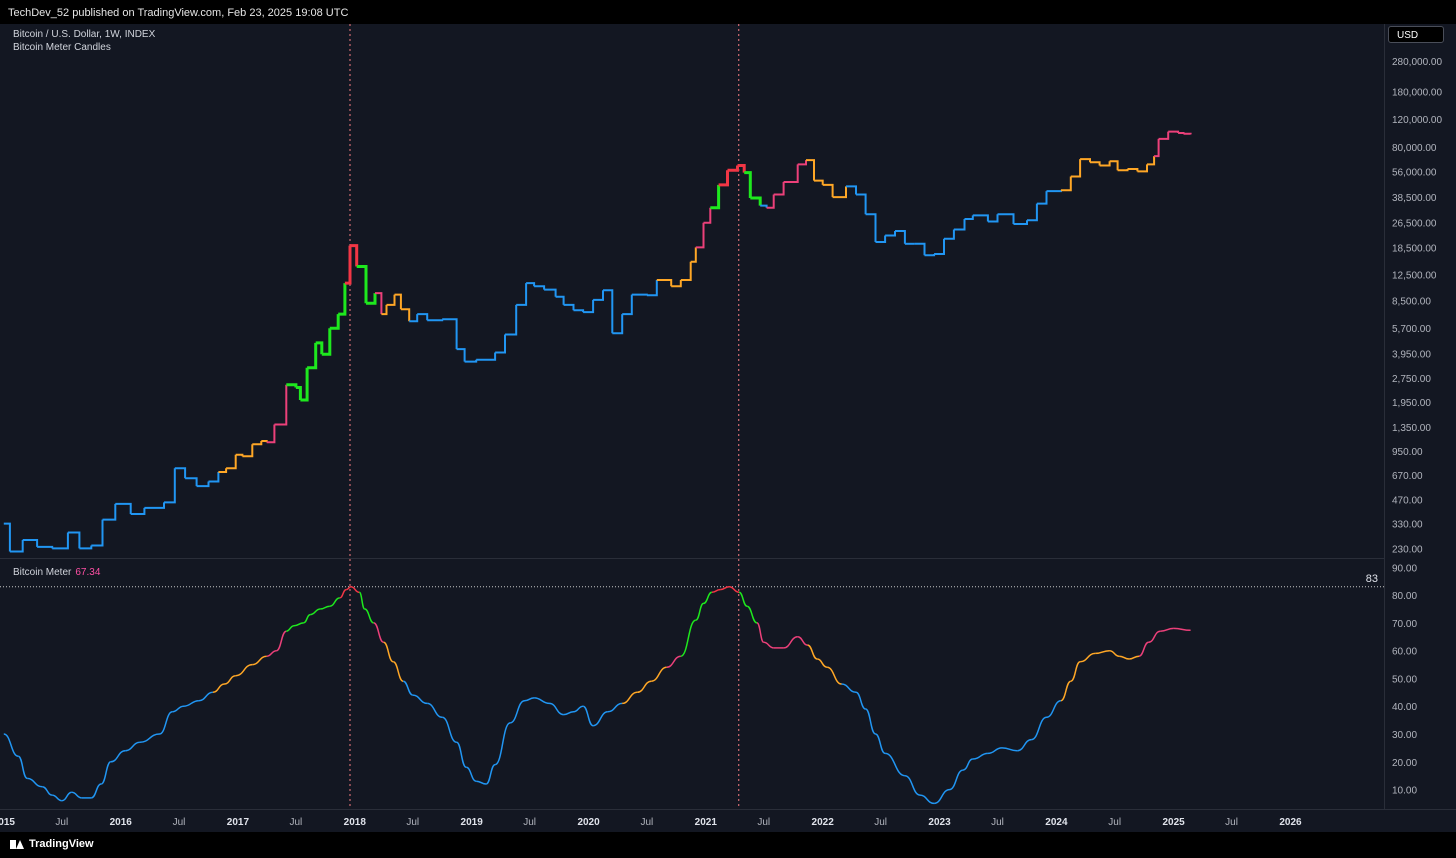 The image size is (1456, 858). I want to click on tradingview-logo-icon, so click(17, 844).